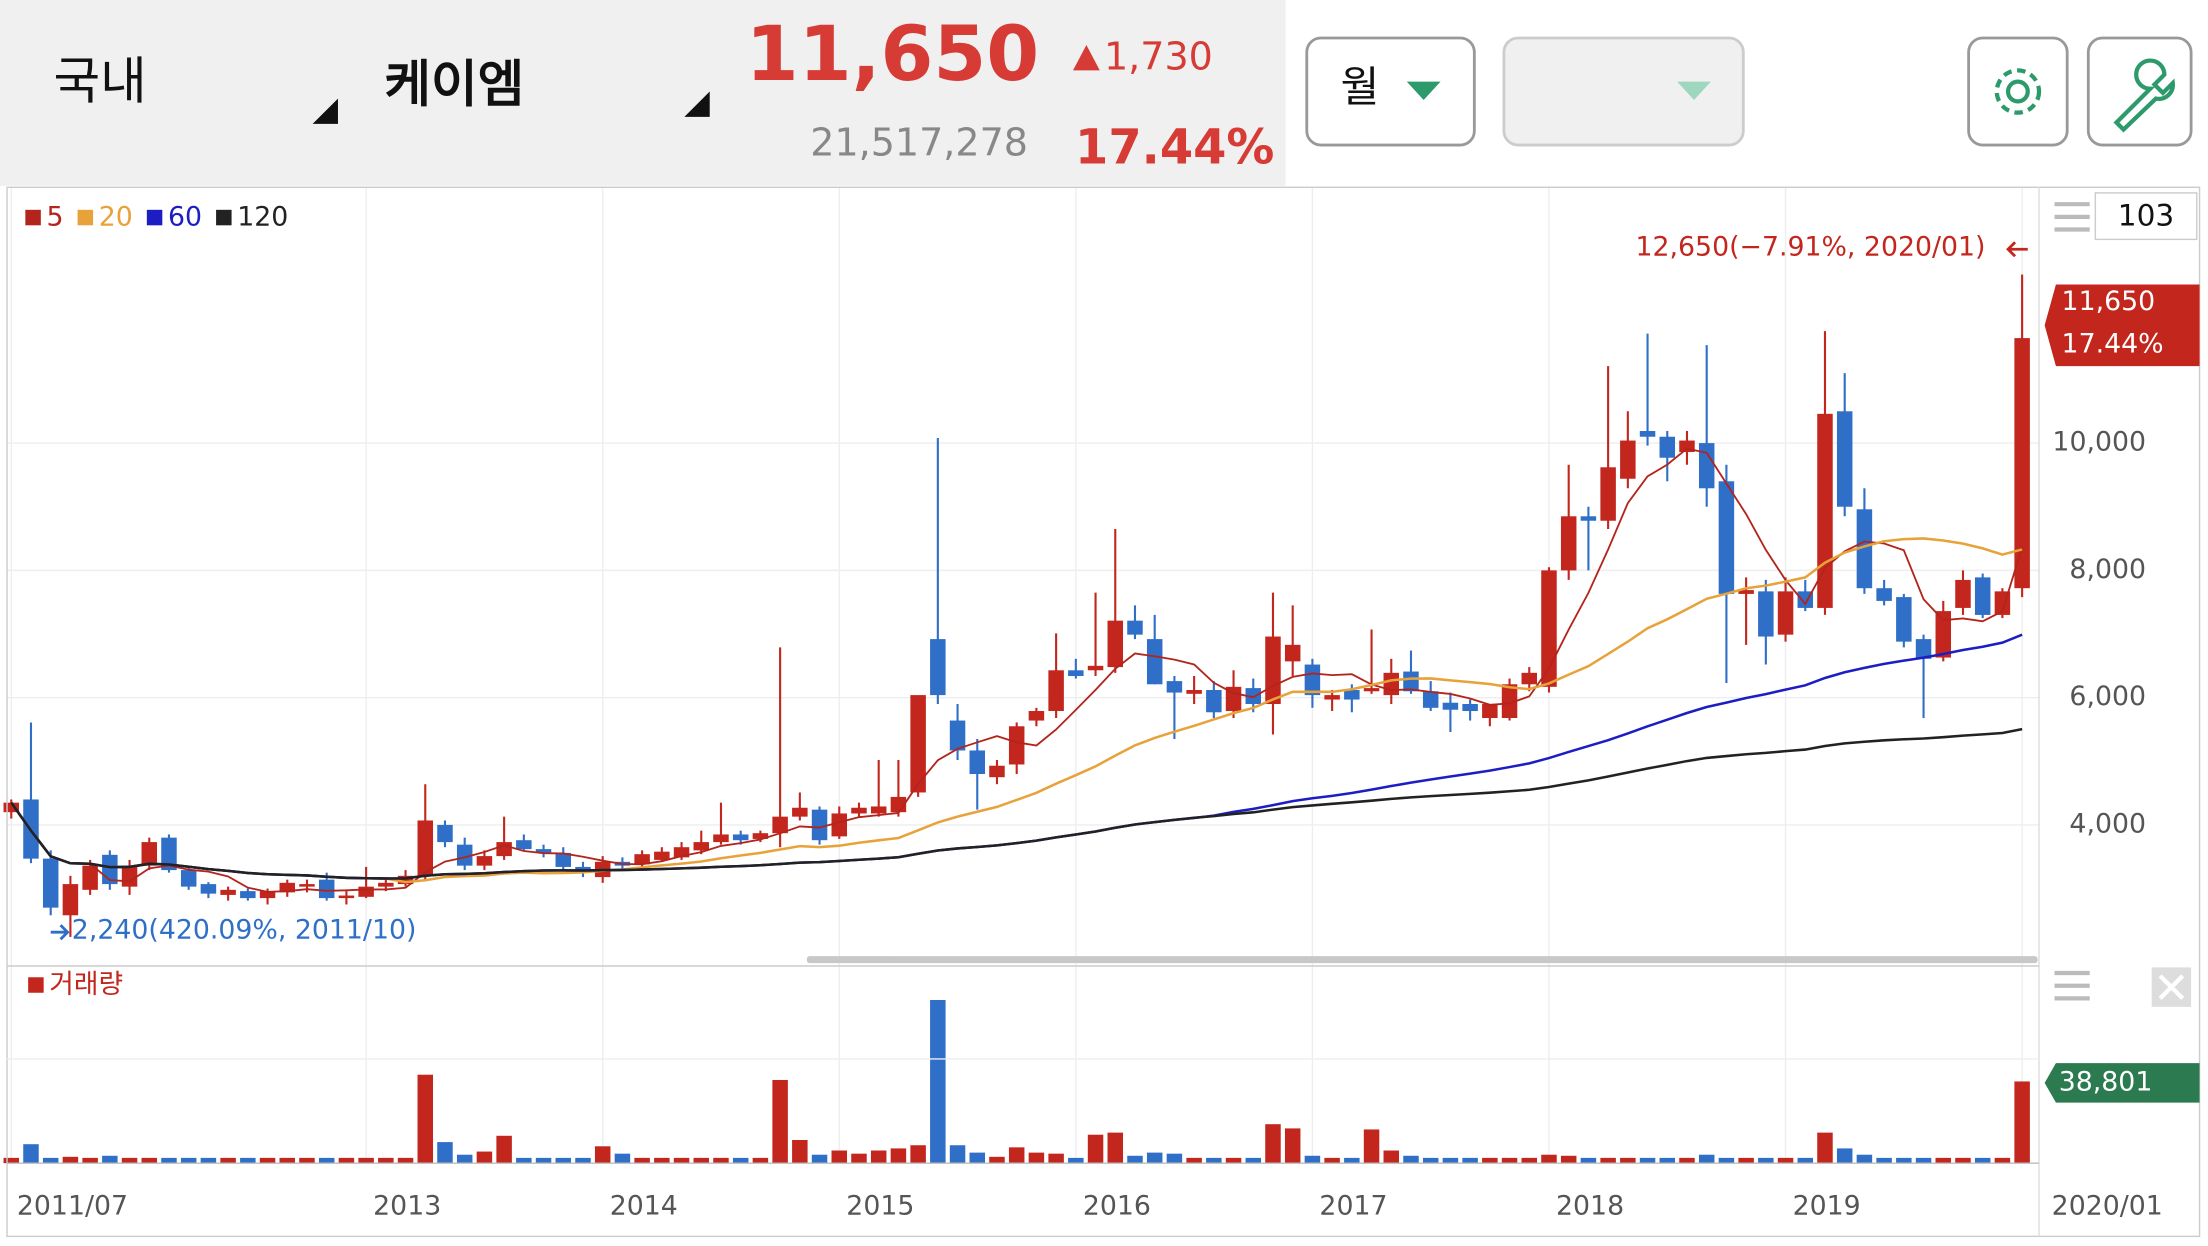 The image size is (2208, 1246). Describe the element at coordinates (2139, 91) in the screenshot. I see `tools-button` at that location.